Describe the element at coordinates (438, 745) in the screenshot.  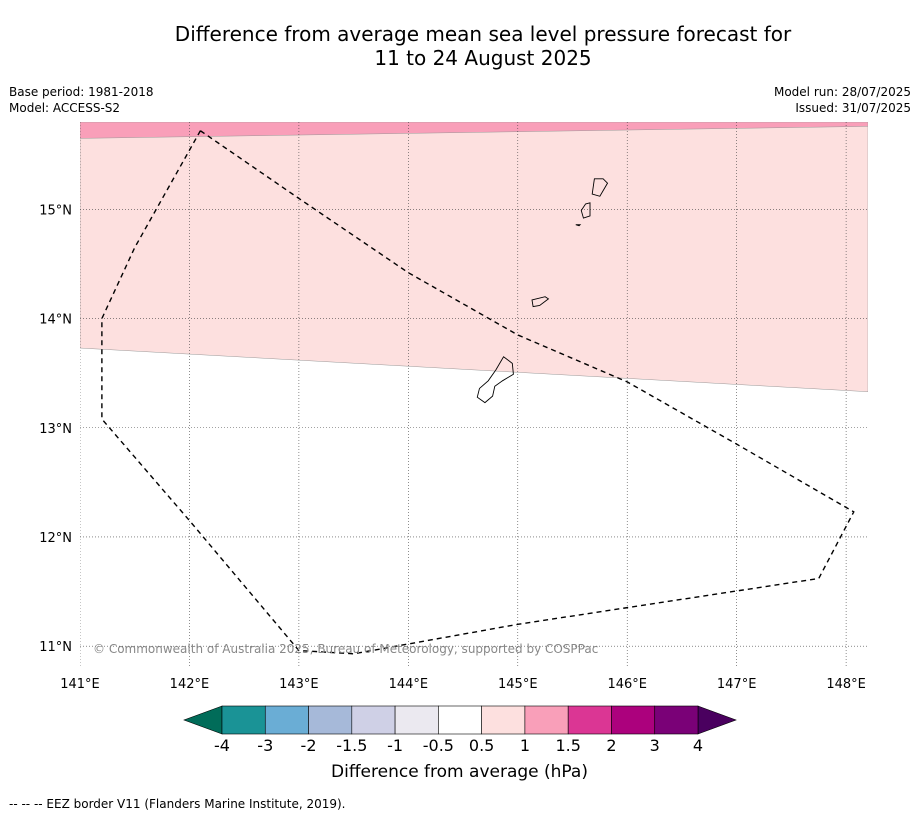
I see `colorbar-tick-label: -0.5` at that location.